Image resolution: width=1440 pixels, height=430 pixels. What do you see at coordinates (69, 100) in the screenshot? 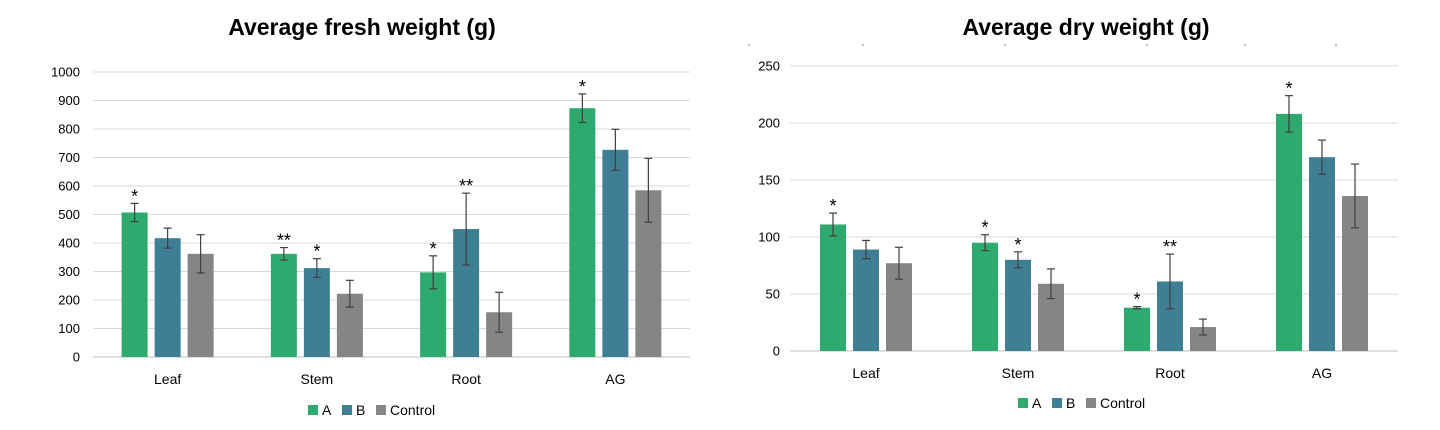
I see `y-tick-label: 900` at bounding box center [69, 100].